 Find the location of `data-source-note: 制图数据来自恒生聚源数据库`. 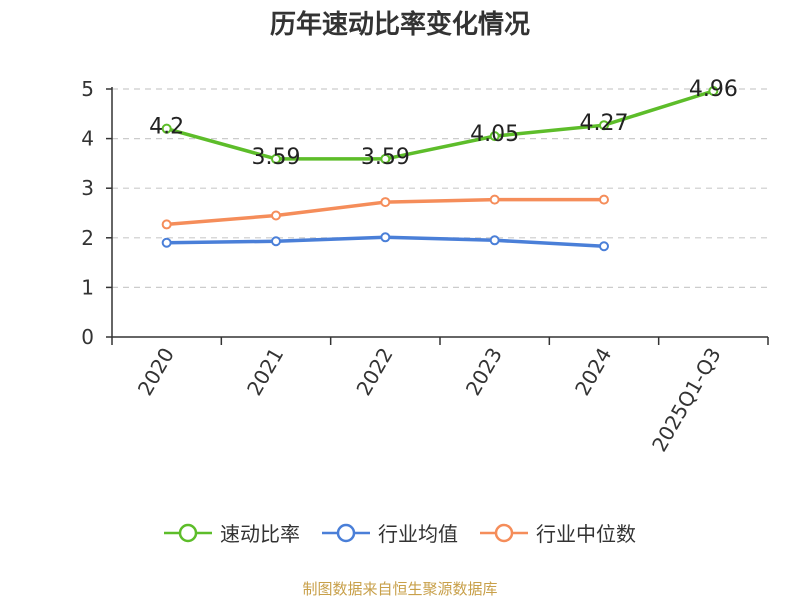

data-source-note: 制图数据来自恒生聚源数据库 is located at coordinates (400, 589).